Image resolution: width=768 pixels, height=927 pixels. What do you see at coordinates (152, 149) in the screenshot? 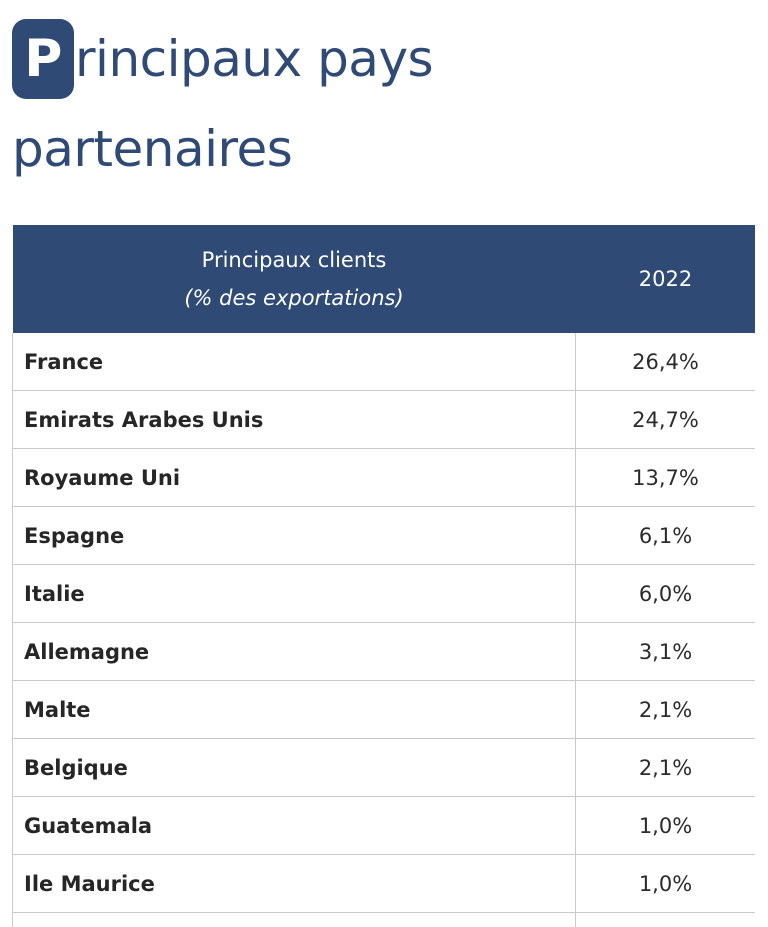
I see `page-title-line-2: partenaires` at bounding box center [152, 149].